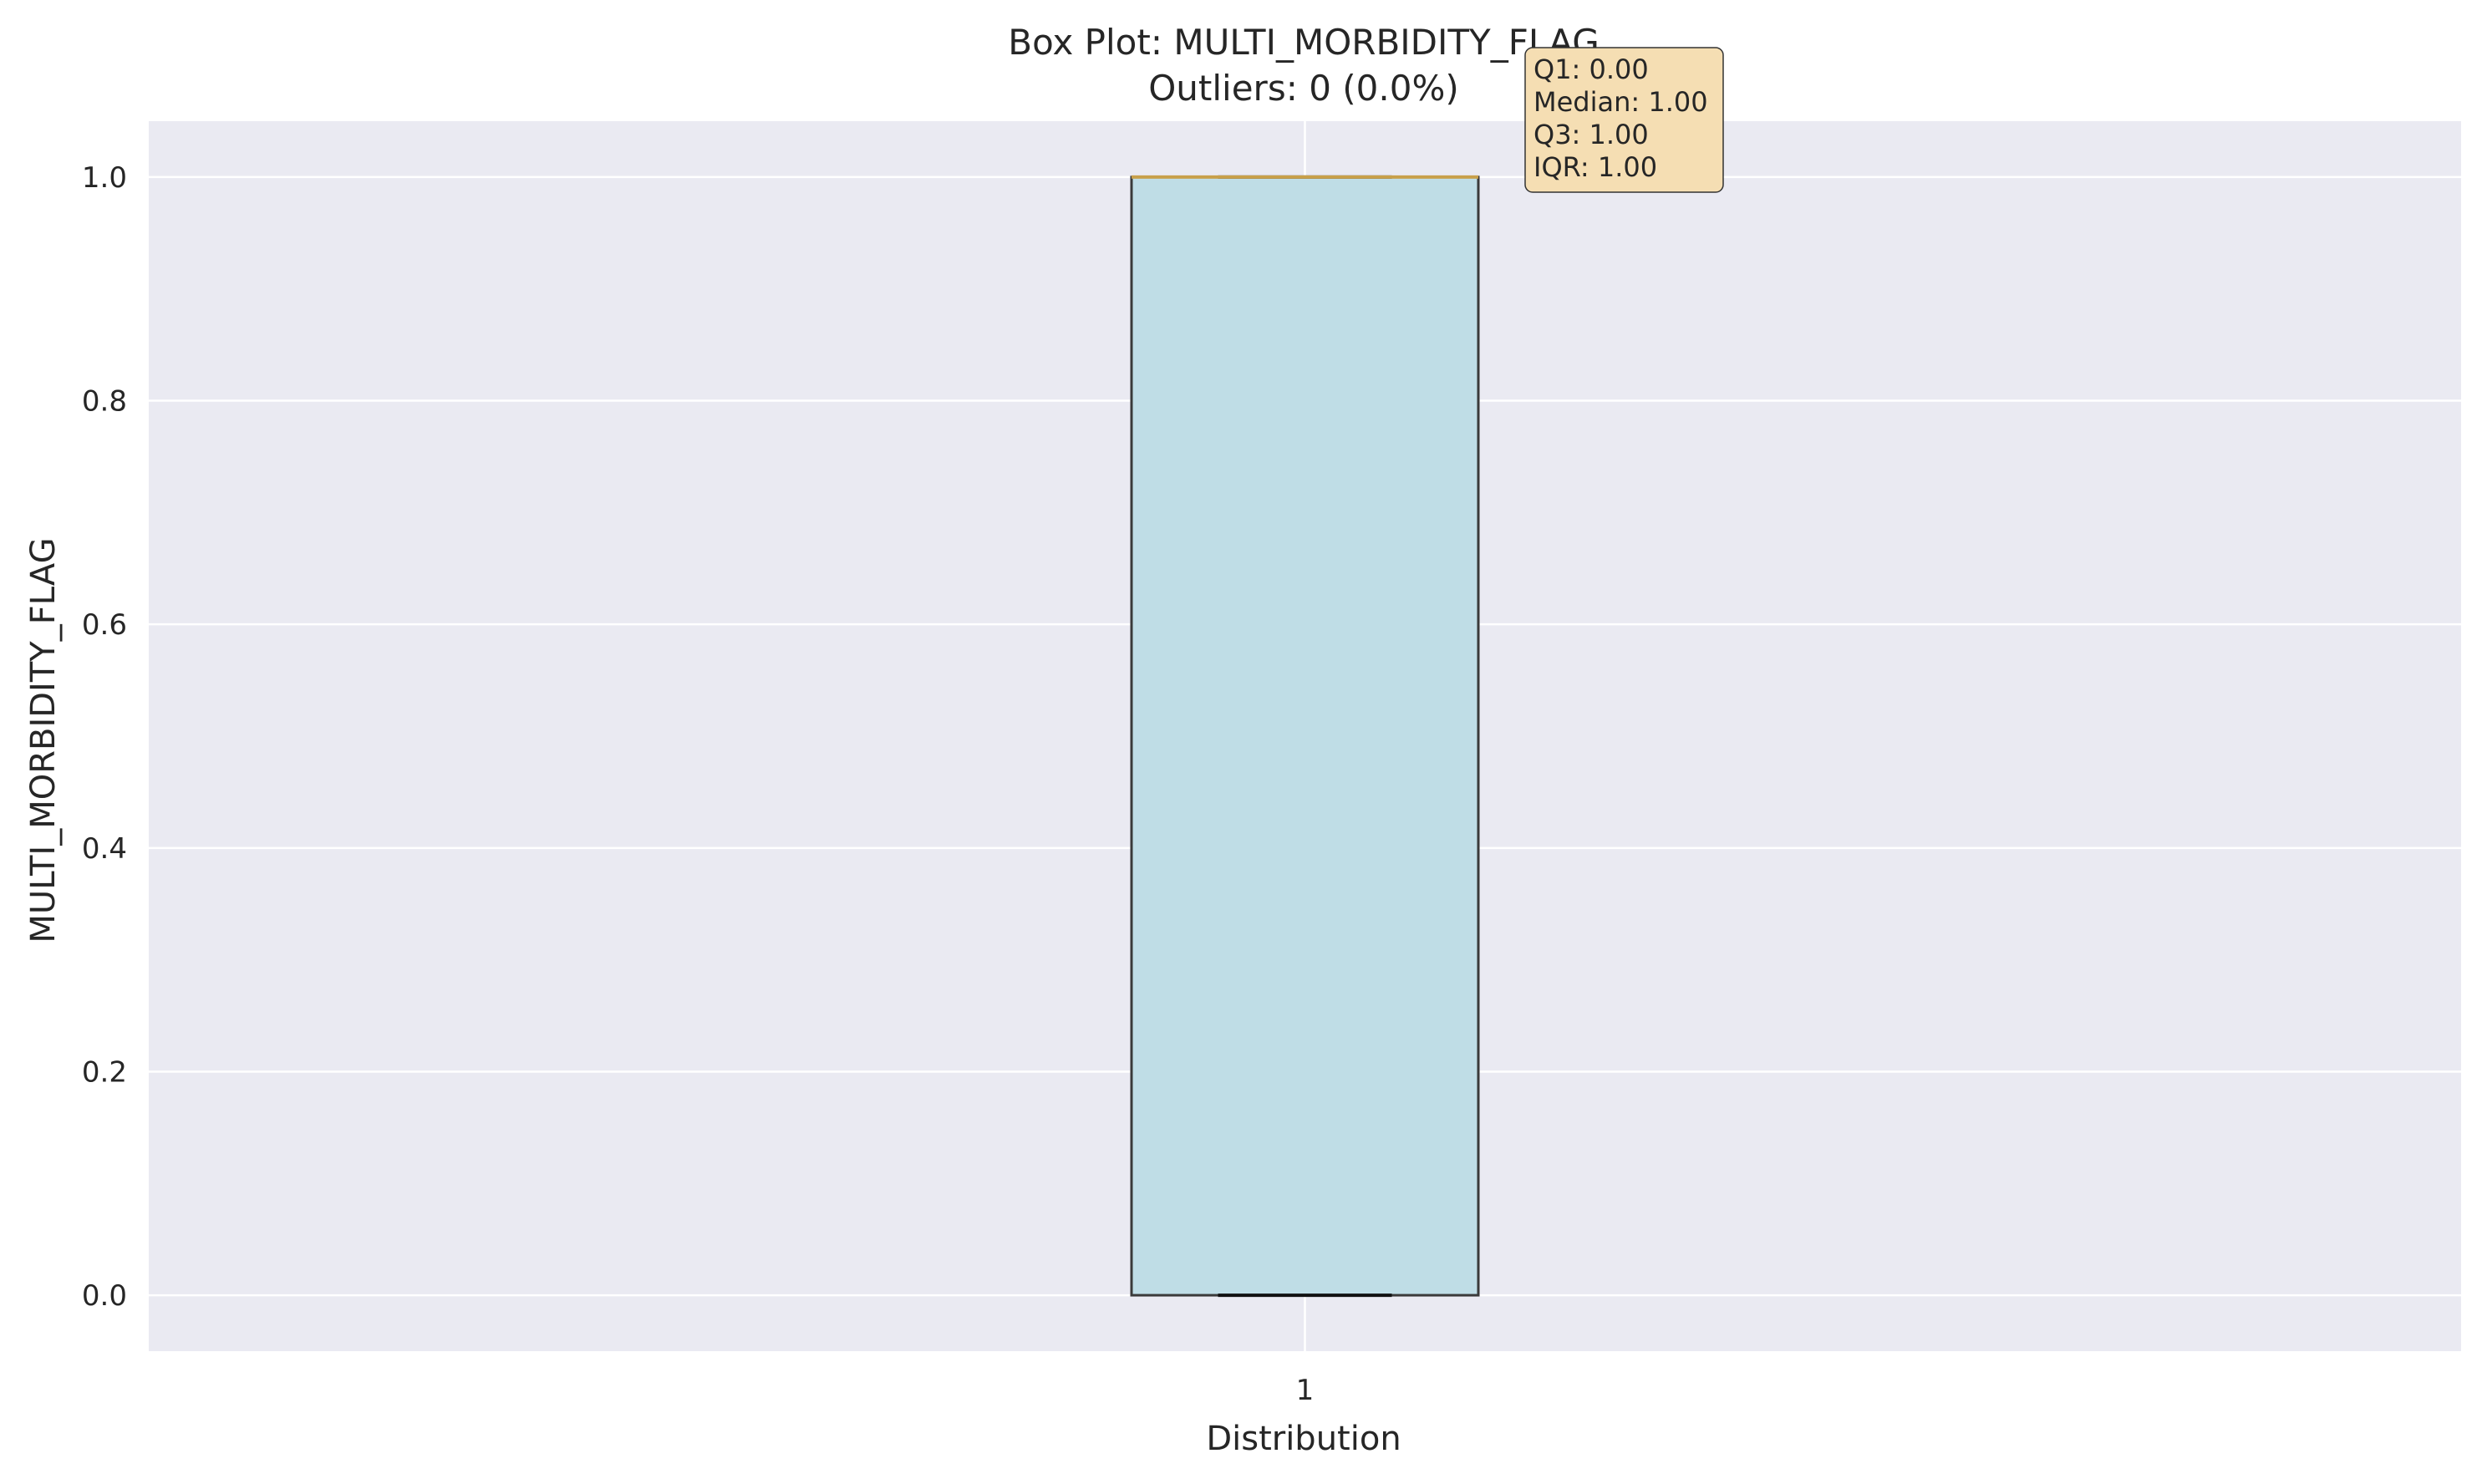 The height and width of the screenshot is (1484, 2482). I want to click on stats-box, so click(1624, 120).